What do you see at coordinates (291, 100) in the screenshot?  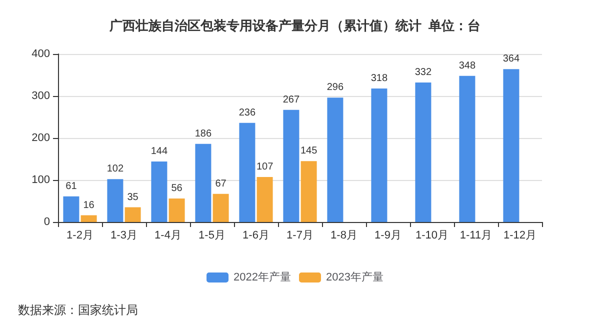 I see `data-label: 267` at bounding box center [291, 100].